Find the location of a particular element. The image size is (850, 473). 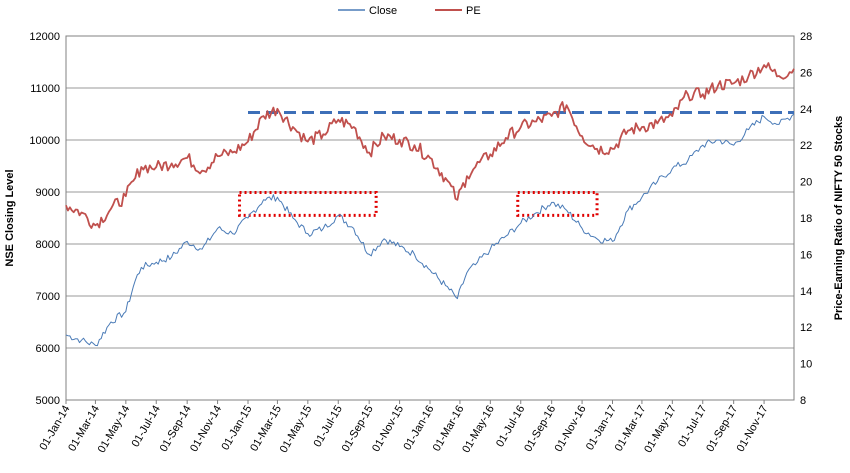

right-tick-label: 18 is located at coordinates (806, 219).